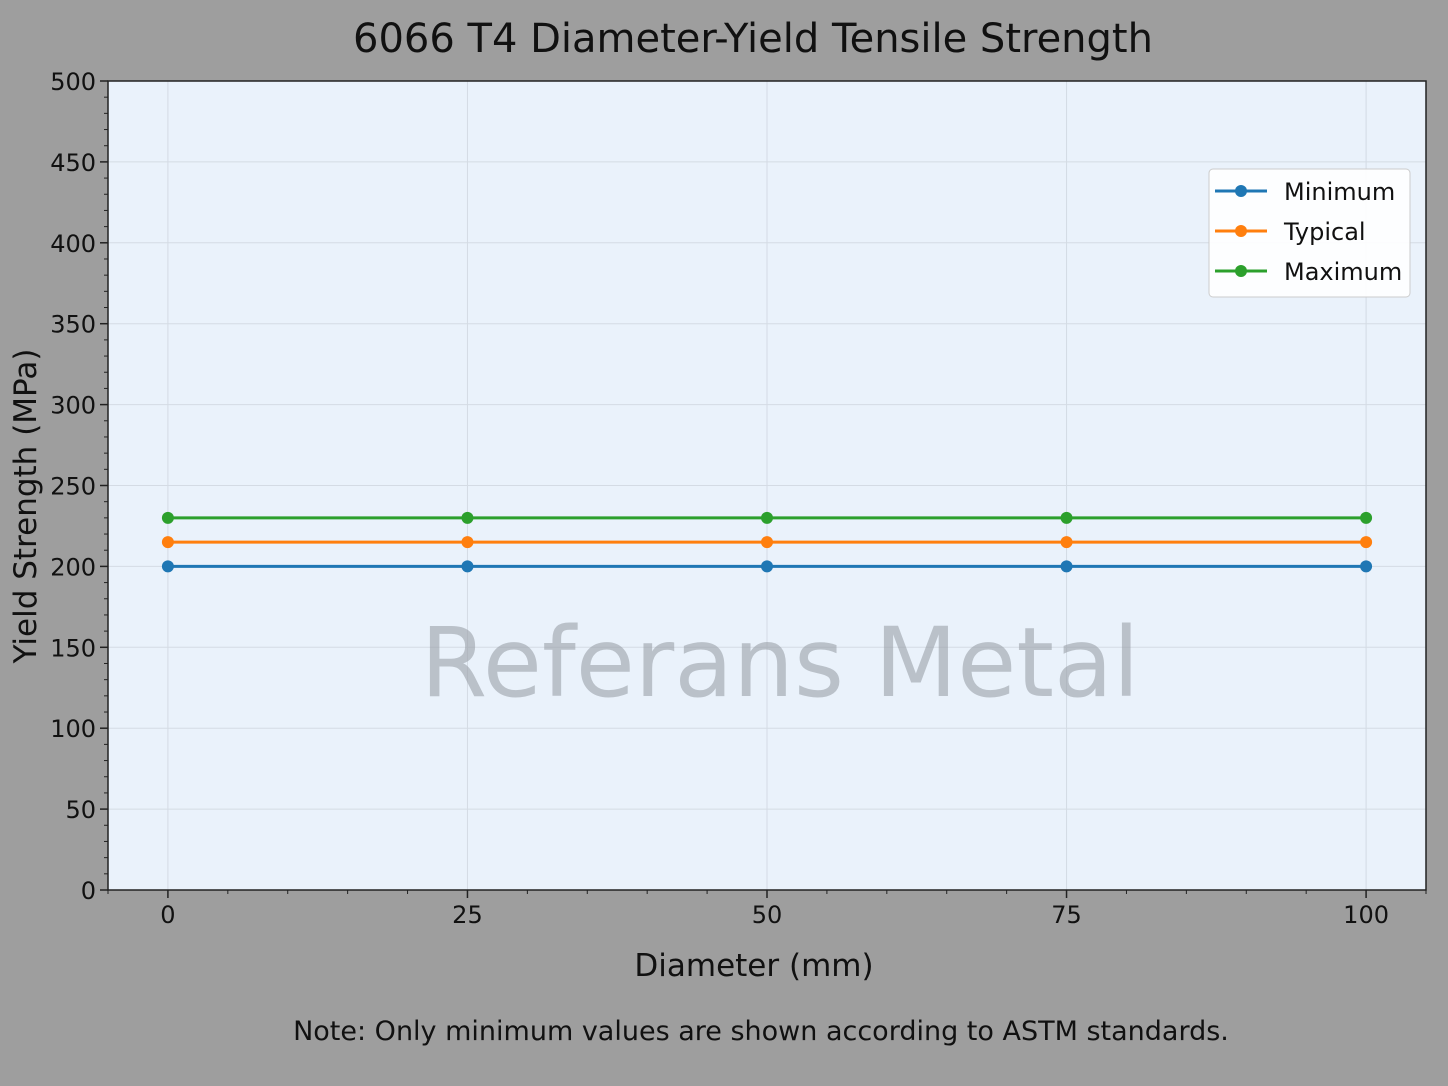  What do you see at coordinates (73, 729) in the screenshot?
I see `y-tick-label: 100` at bounding box center [73, 729].